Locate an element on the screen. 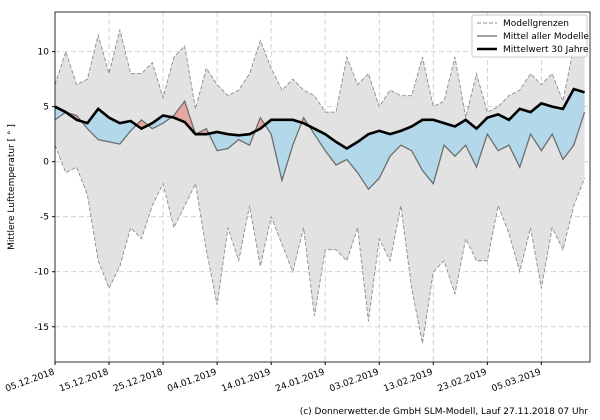  x-tick-label: 14.01.2019 is located at coordinates (246, 380).